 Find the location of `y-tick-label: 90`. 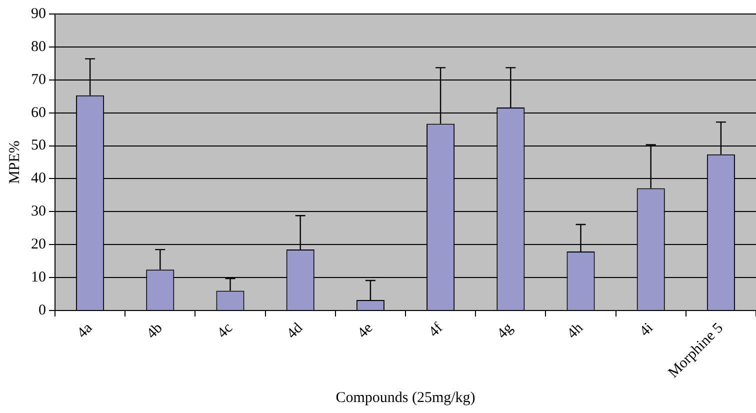

y-tick-label: 90 is located at coordinates (38, 14).